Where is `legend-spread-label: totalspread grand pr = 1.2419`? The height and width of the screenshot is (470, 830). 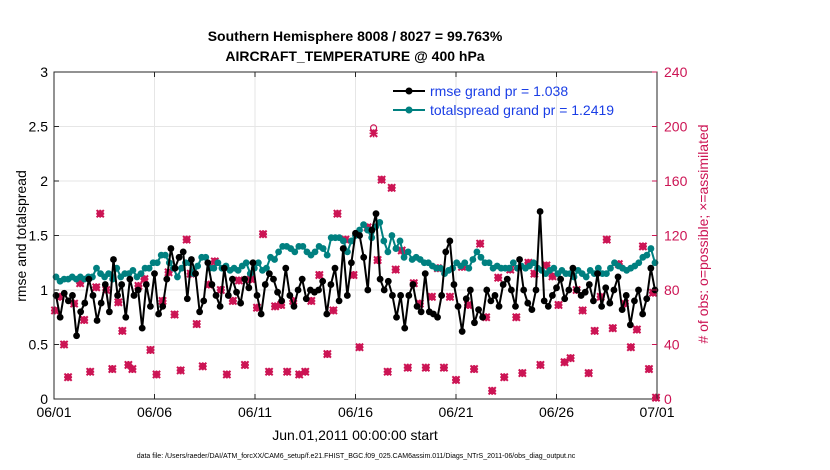
legend-spread-label: totalspread grand pr = 1.2419 is located at coordinates (522, 110).